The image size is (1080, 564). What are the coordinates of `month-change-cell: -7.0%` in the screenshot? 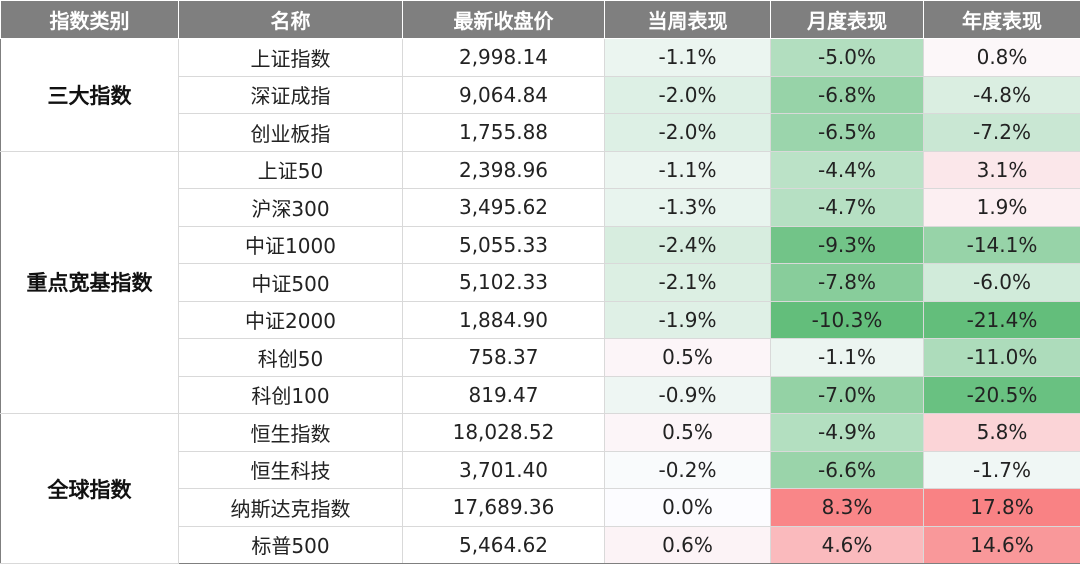 It's located at (847, 395).